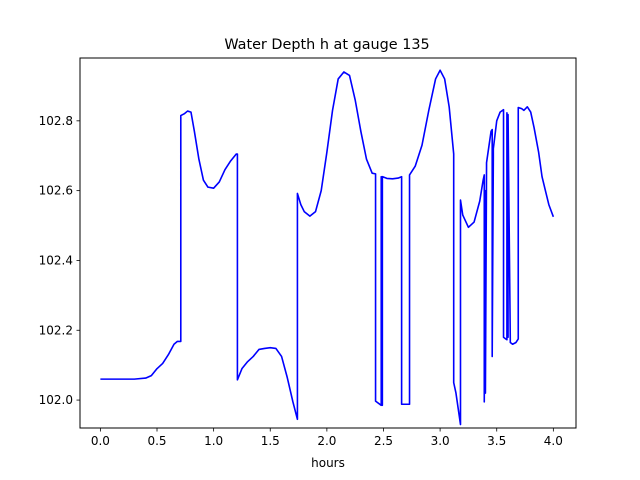 The image size is (640, 480). I want to click on x-tick-label: 1.5, so click(270, 441).